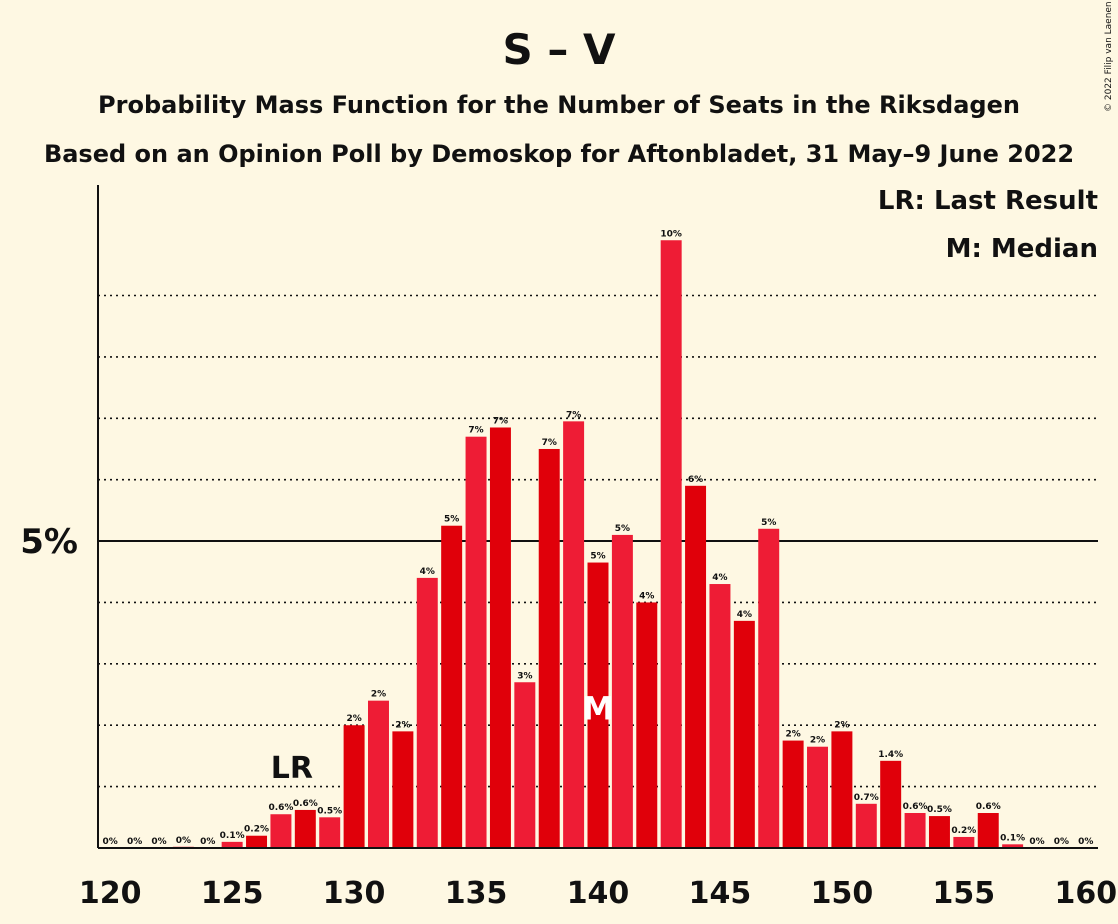  I want to click on bar-data-label: 3%, so click(524, 676).